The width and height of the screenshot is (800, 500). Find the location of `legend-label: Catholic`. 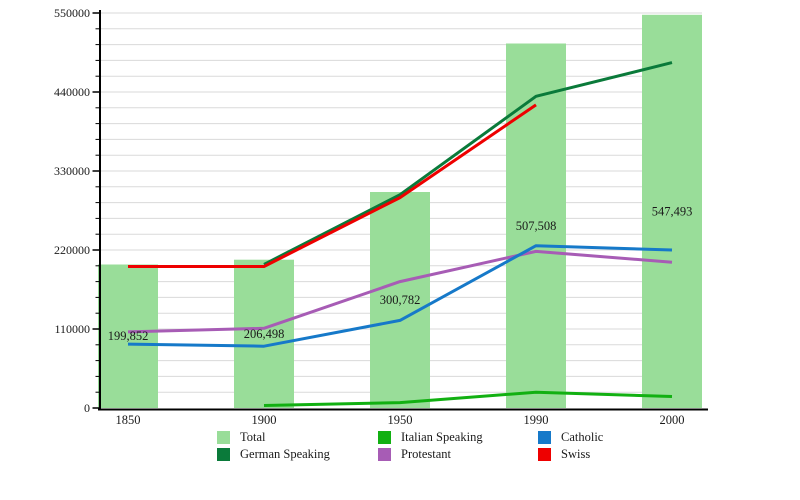

legend-label: Catholic is located at coordinates (582, 437).